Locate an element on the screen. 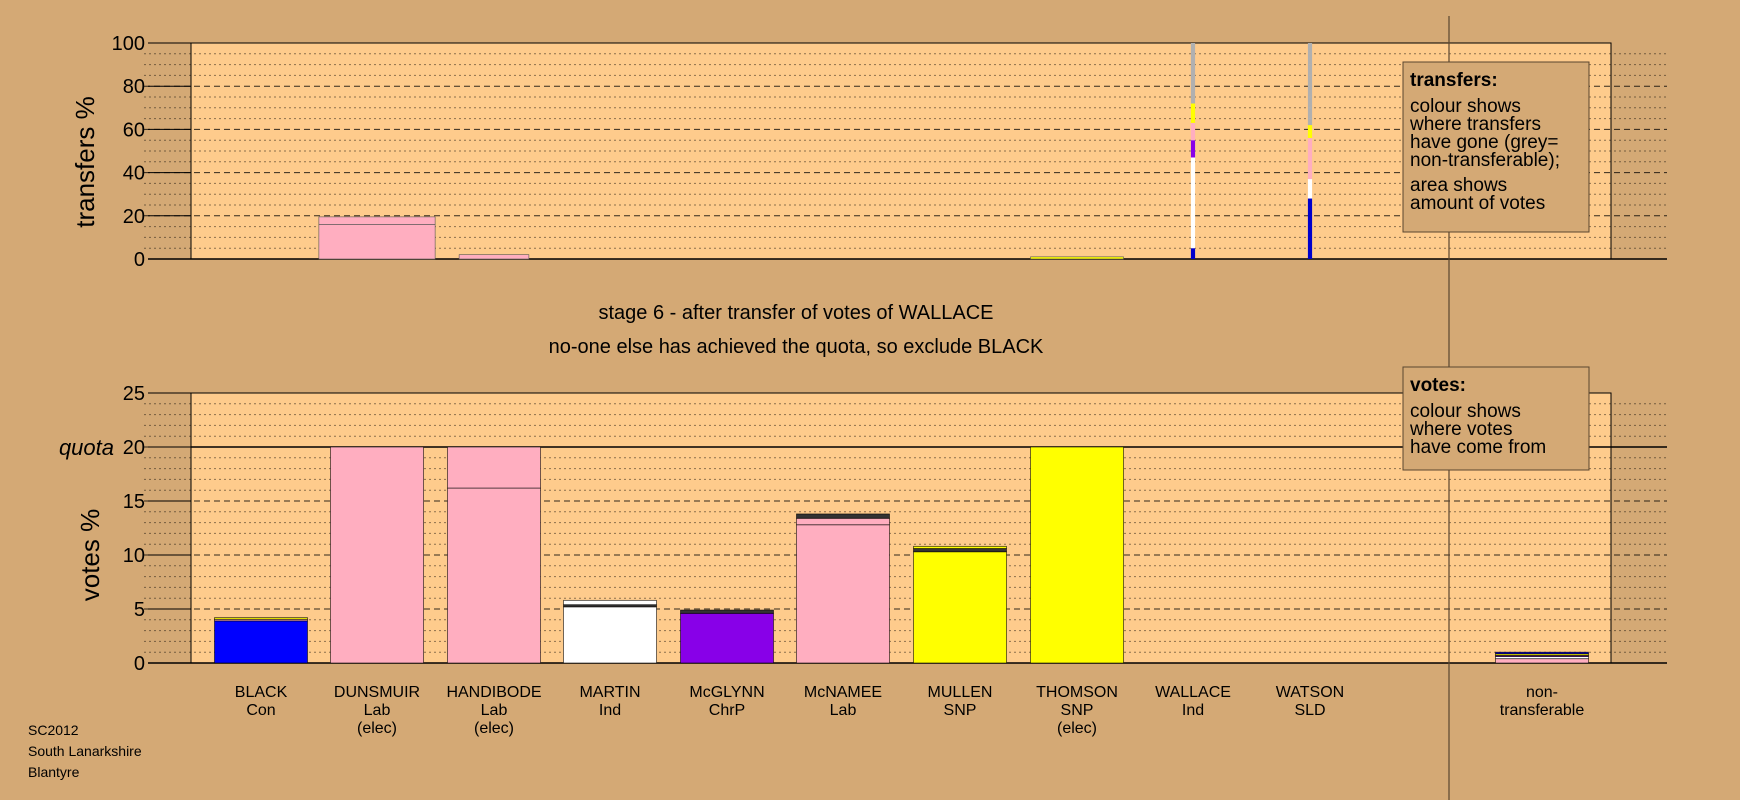 Image resolution: width=1740 pixels, height=800 pixels. candidate-name: BLACK is located at coordinates (261, 692).